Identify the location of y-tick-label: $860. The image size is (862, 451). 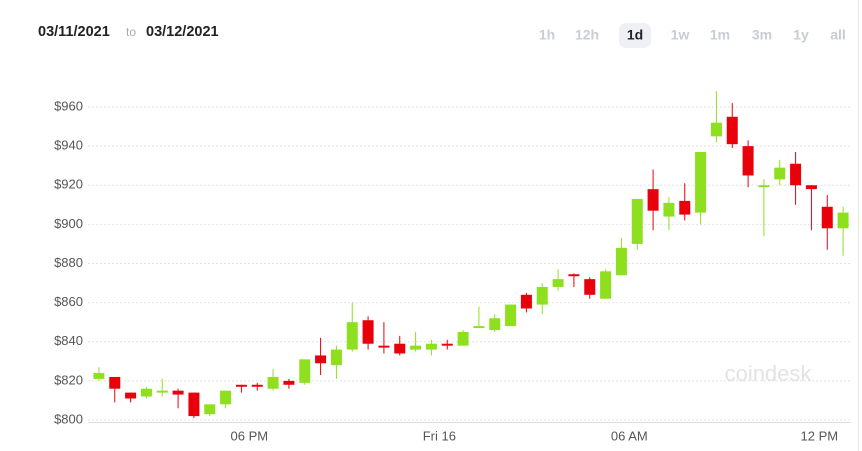
(68, 301).